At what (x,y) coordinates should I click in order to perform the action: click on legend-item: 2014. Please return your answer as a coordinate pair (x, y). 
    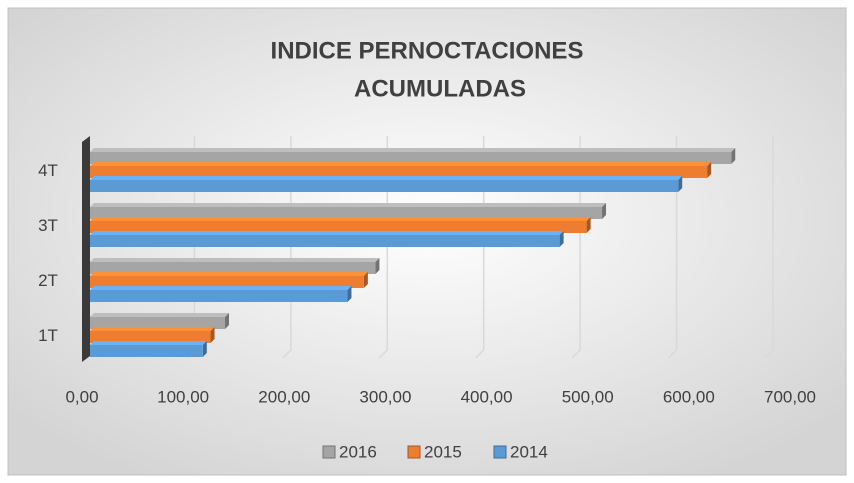
    Looking at the image, I should click on (520, 451).